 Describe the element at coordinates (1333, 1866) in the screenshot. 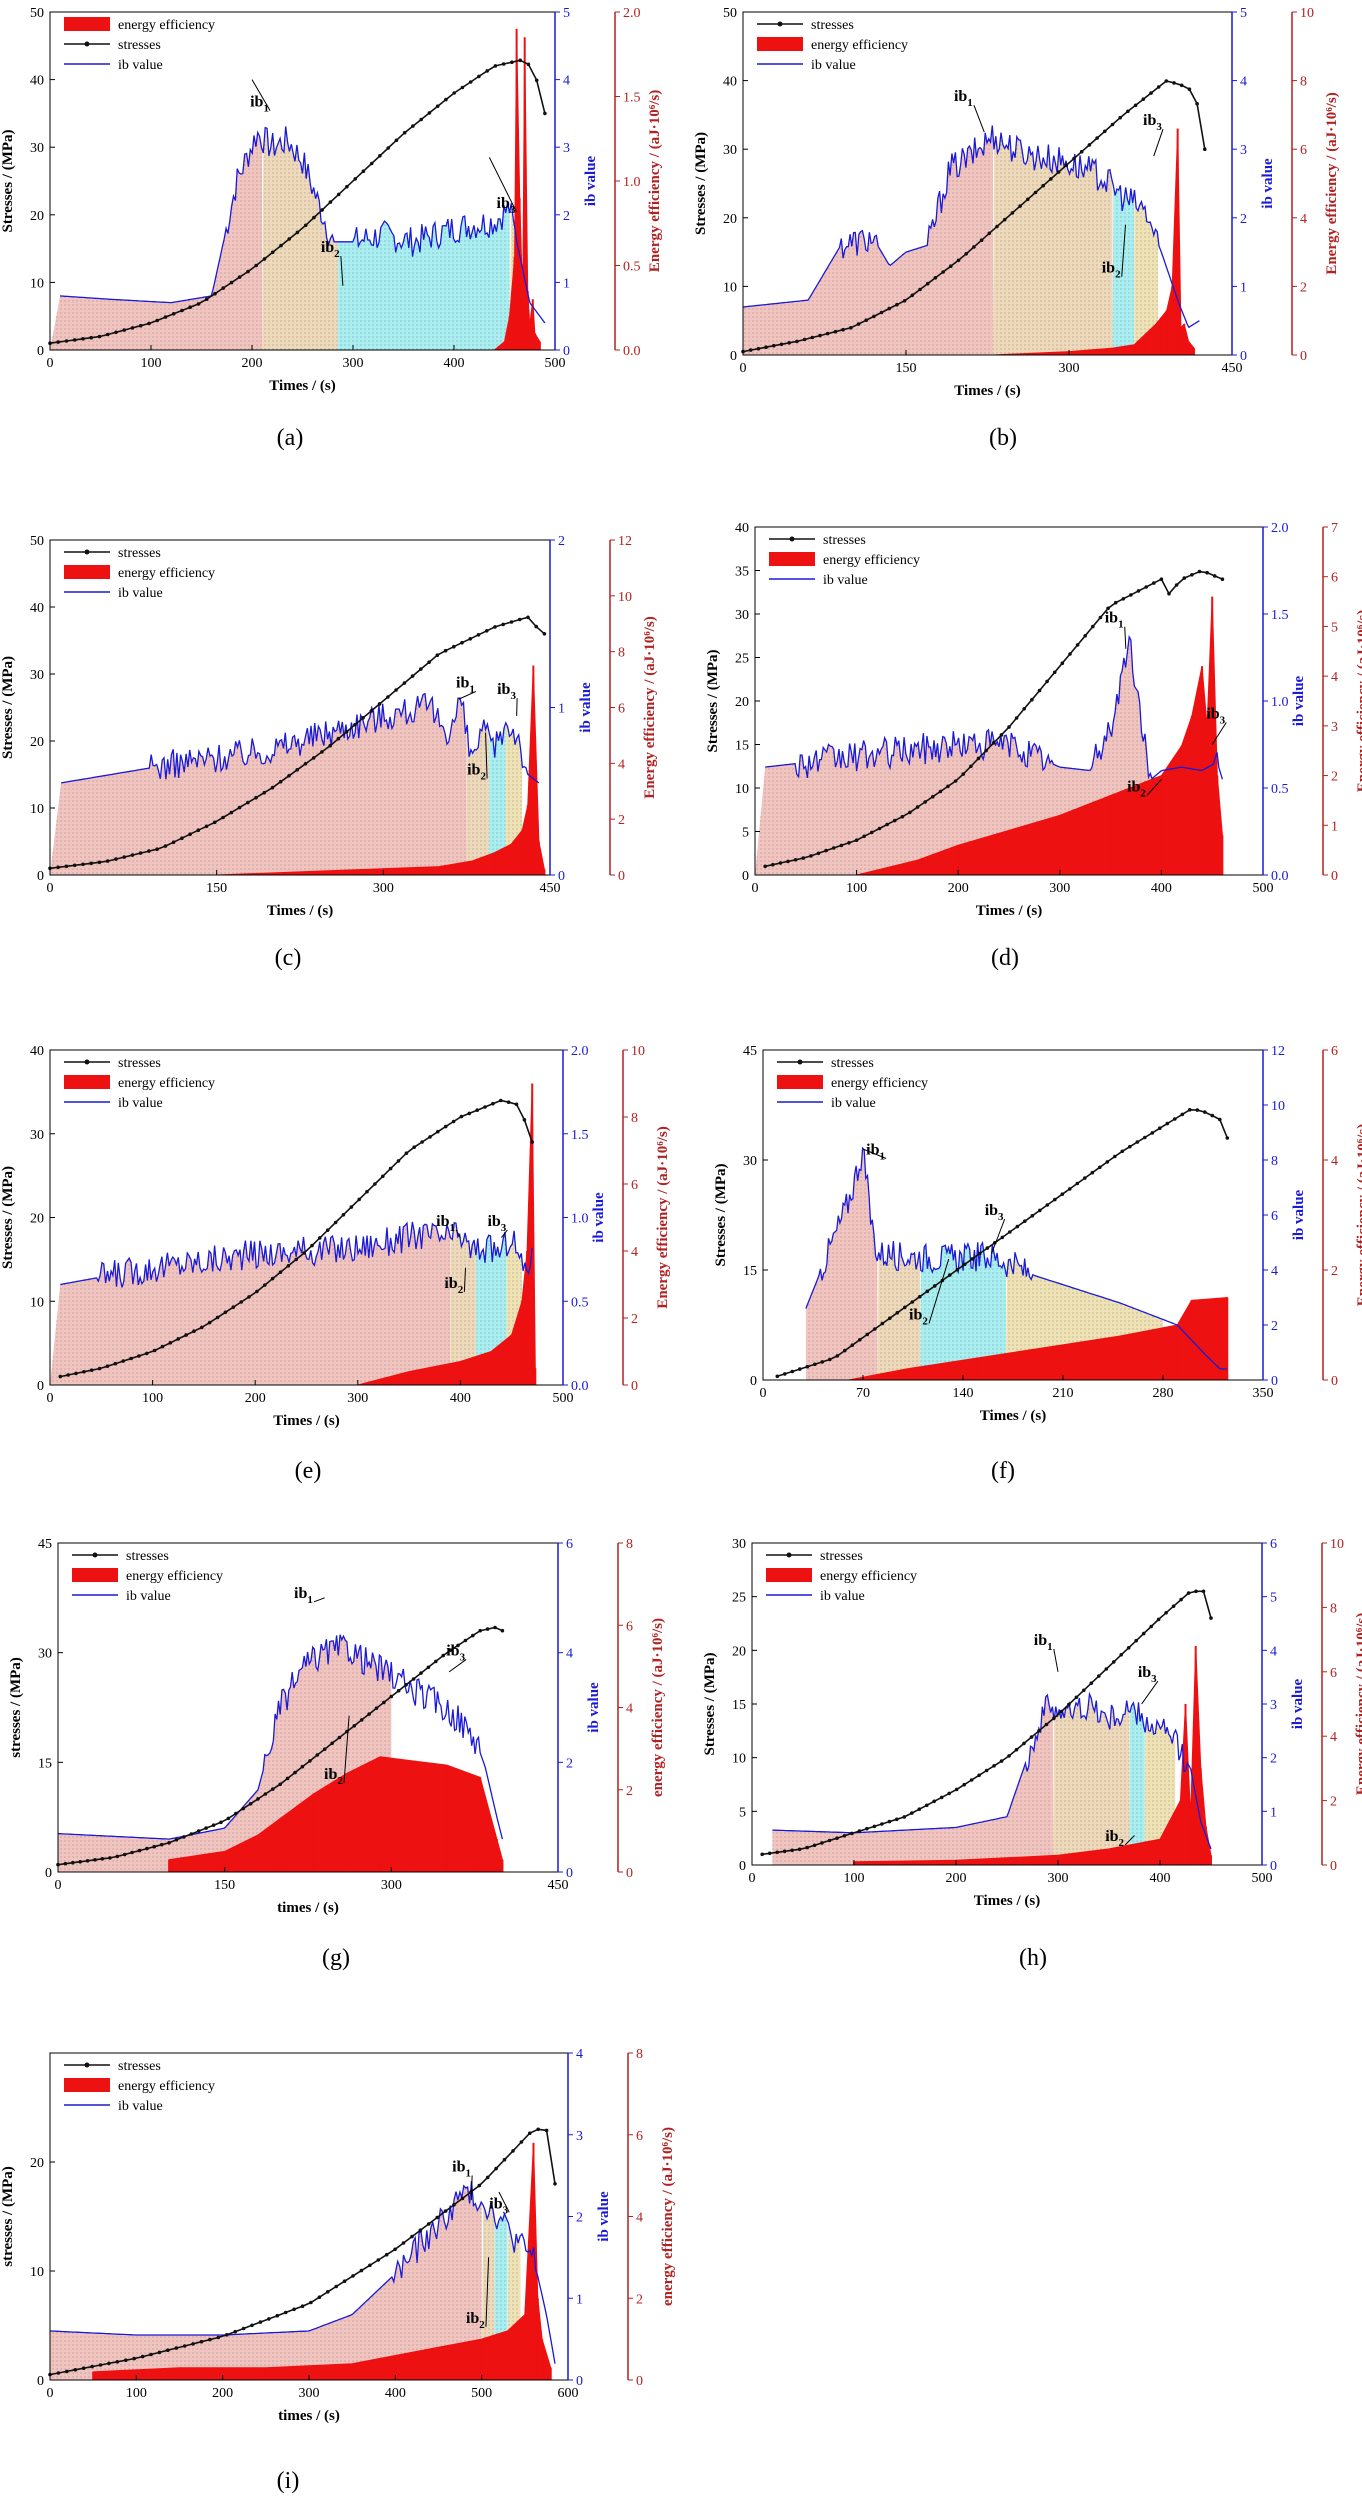

I see `energy-tick-label: 0` at that location.